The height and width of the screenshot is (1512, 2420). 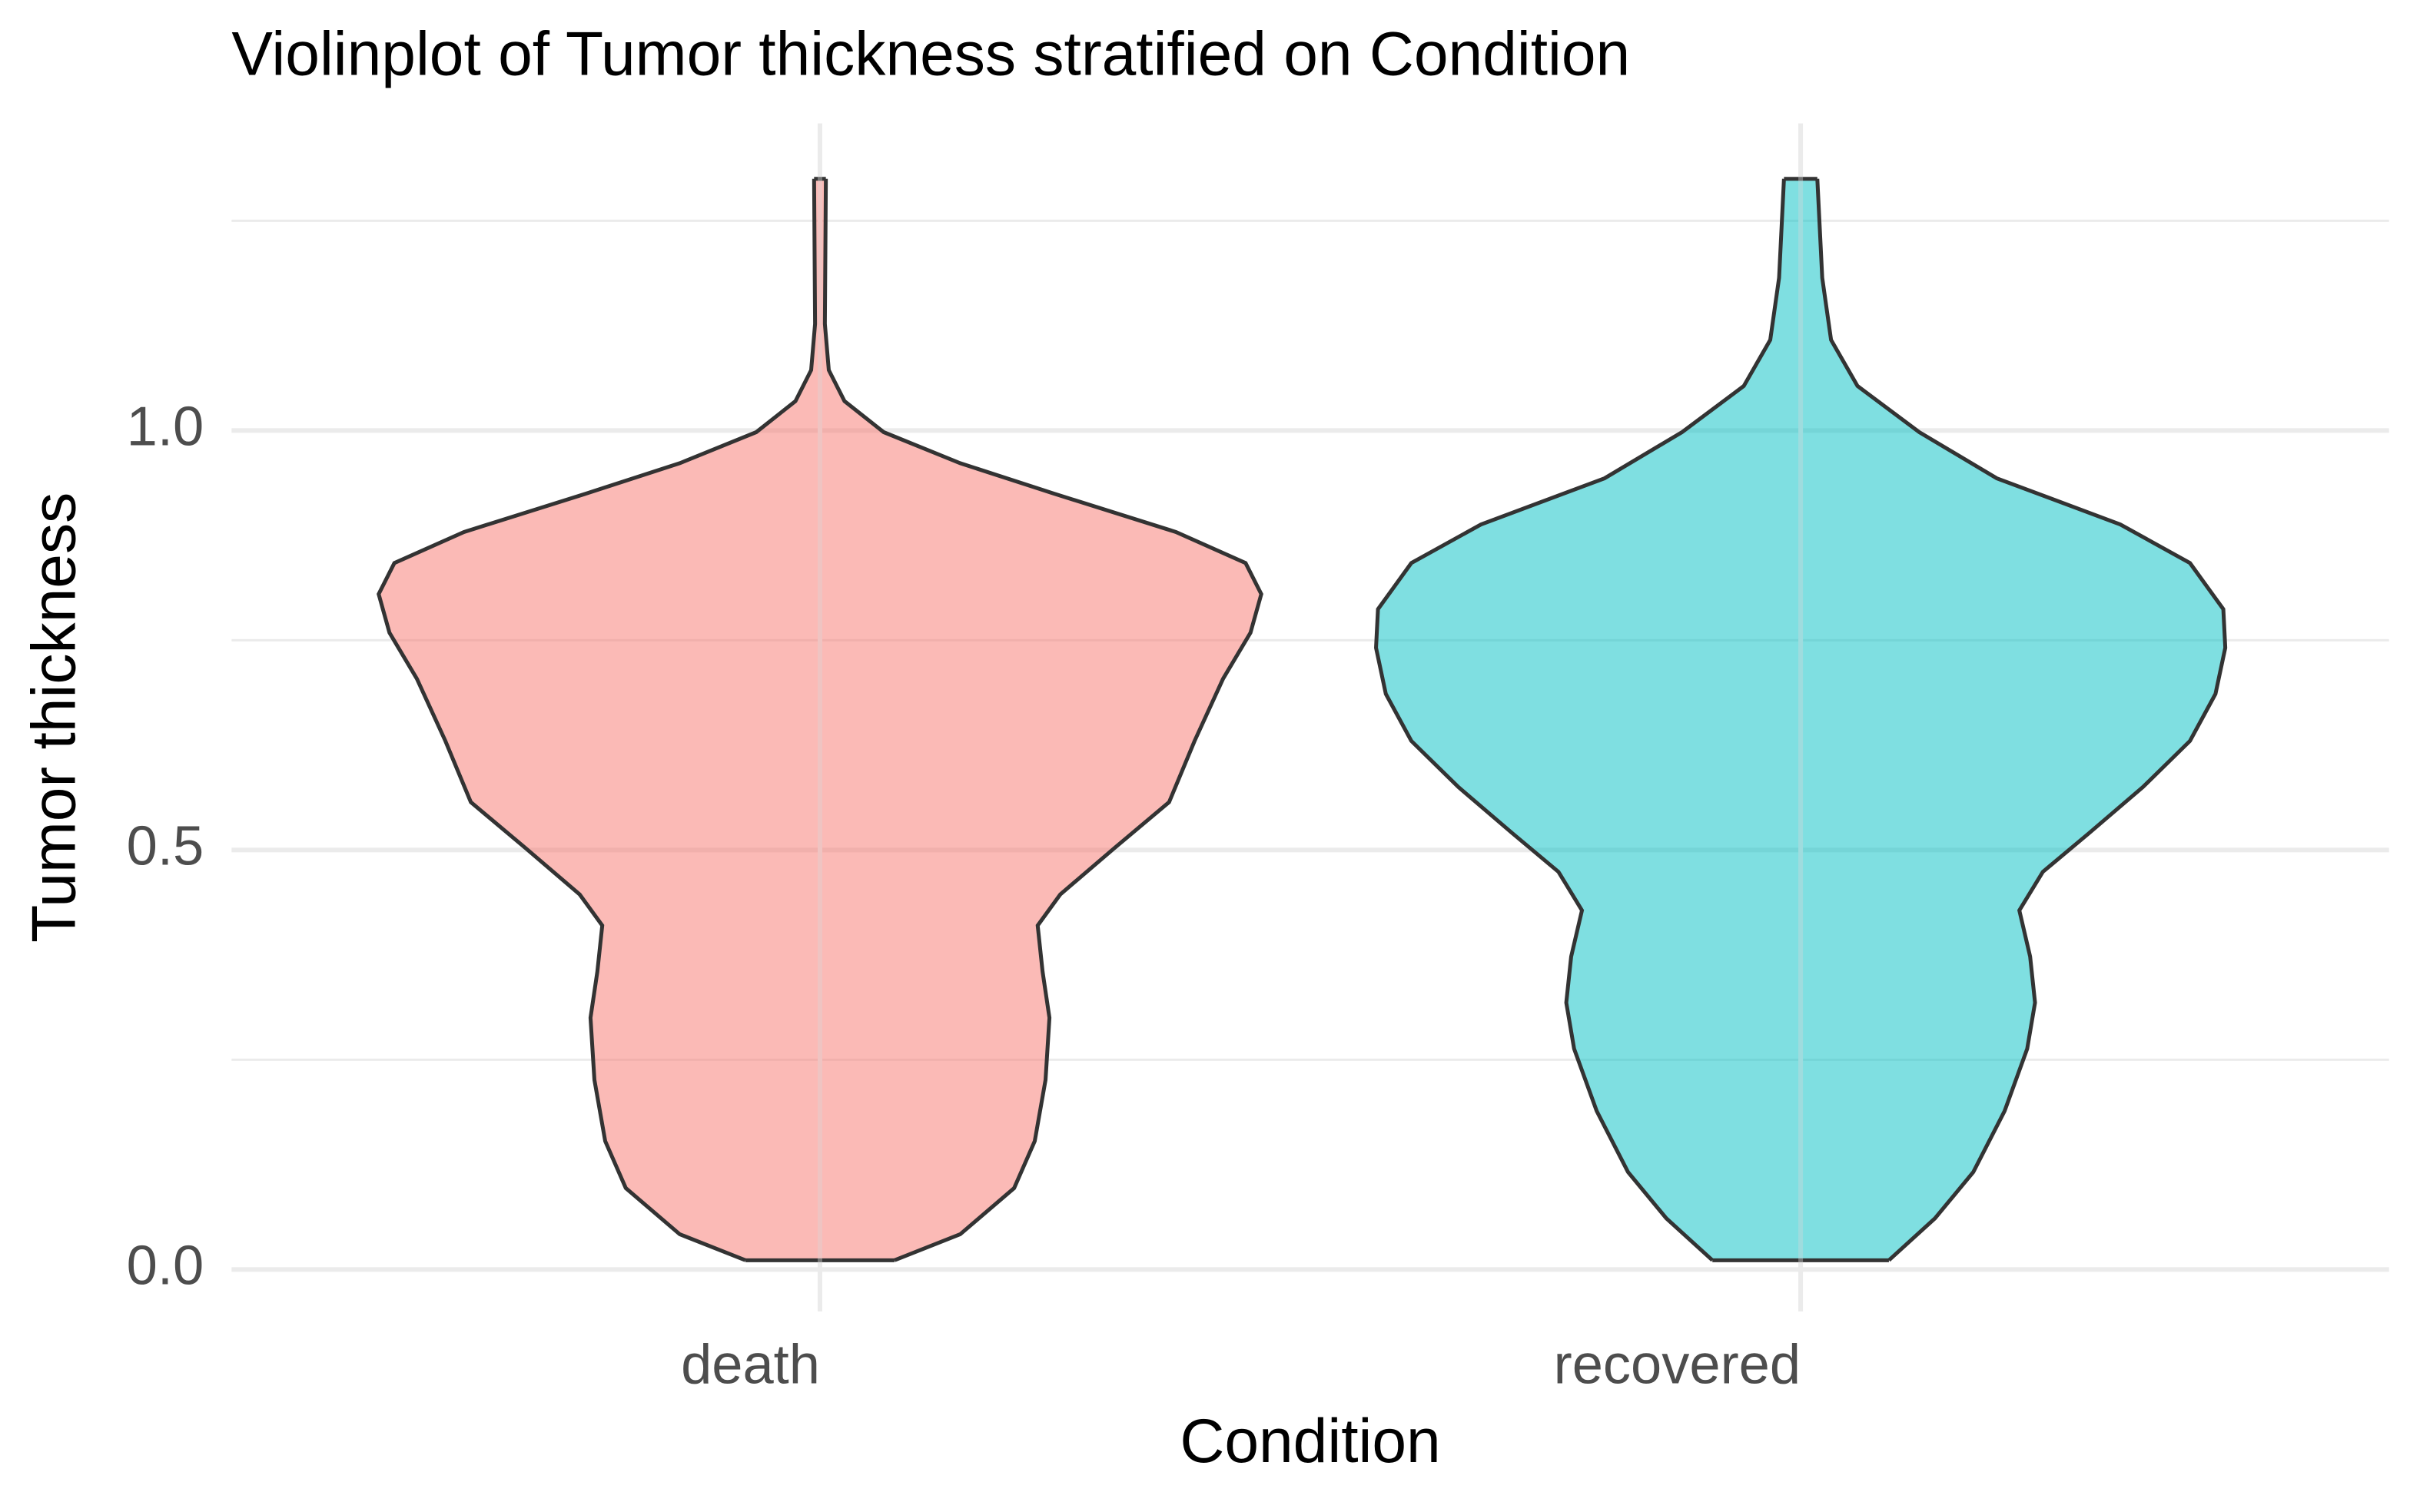 I want to click on y-tick-label: 0.0, so click(x=165, y=1265).